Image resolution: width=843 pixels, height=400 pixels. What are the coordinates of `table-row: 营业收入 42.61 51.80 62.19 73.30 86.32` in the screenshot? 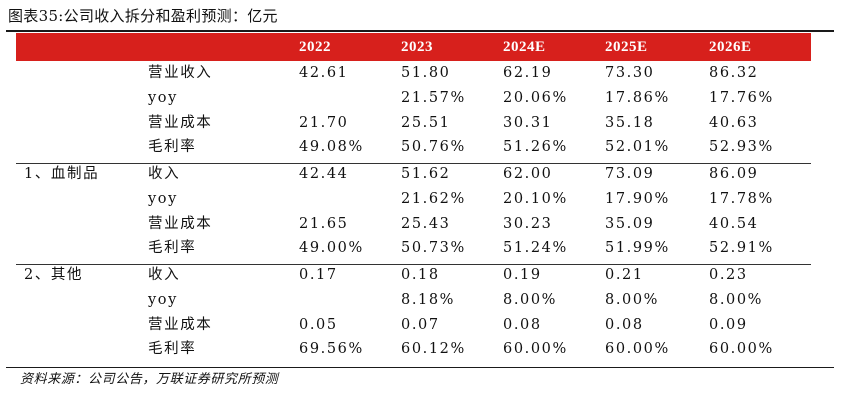 It's located at (421, 73).